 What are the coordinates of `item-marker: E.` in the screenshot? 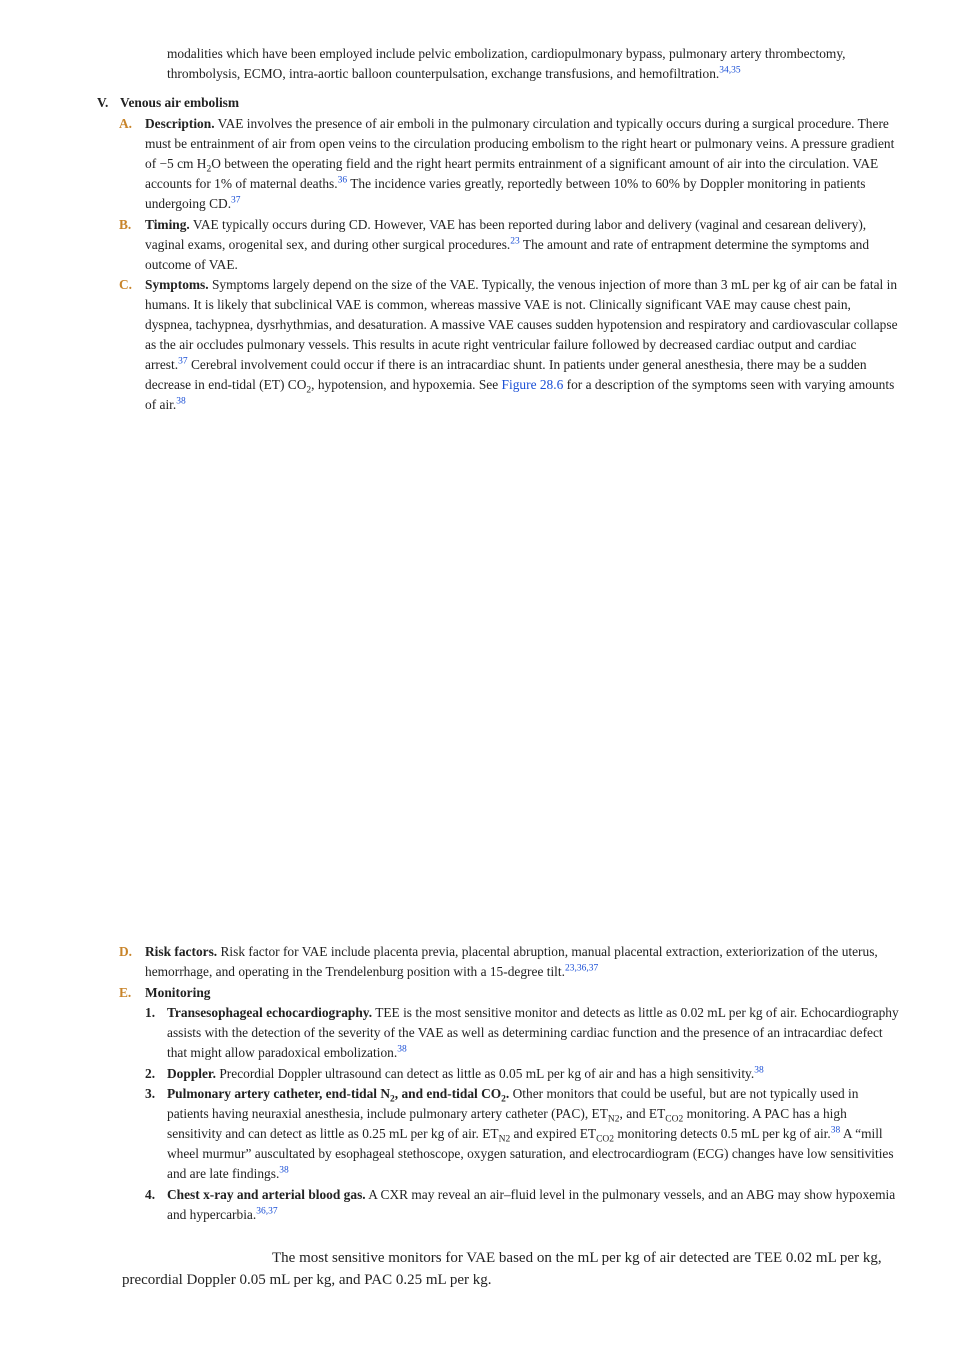 It's located at (125, 992).